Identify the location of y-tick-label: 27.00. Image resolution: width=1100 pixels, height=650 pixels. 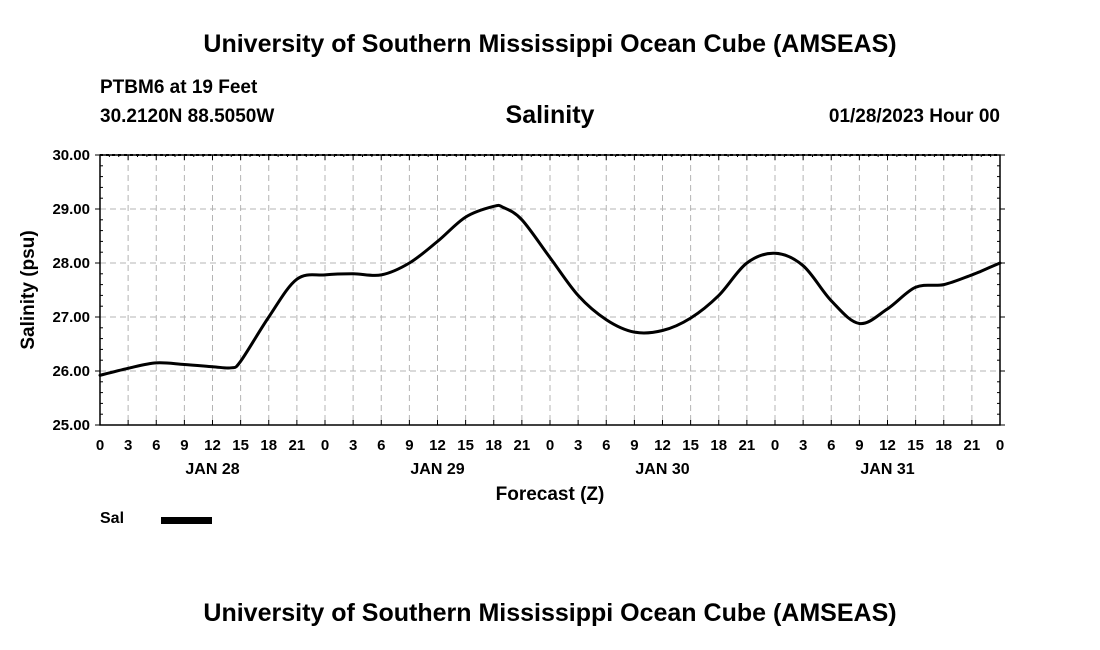
(71, 317).